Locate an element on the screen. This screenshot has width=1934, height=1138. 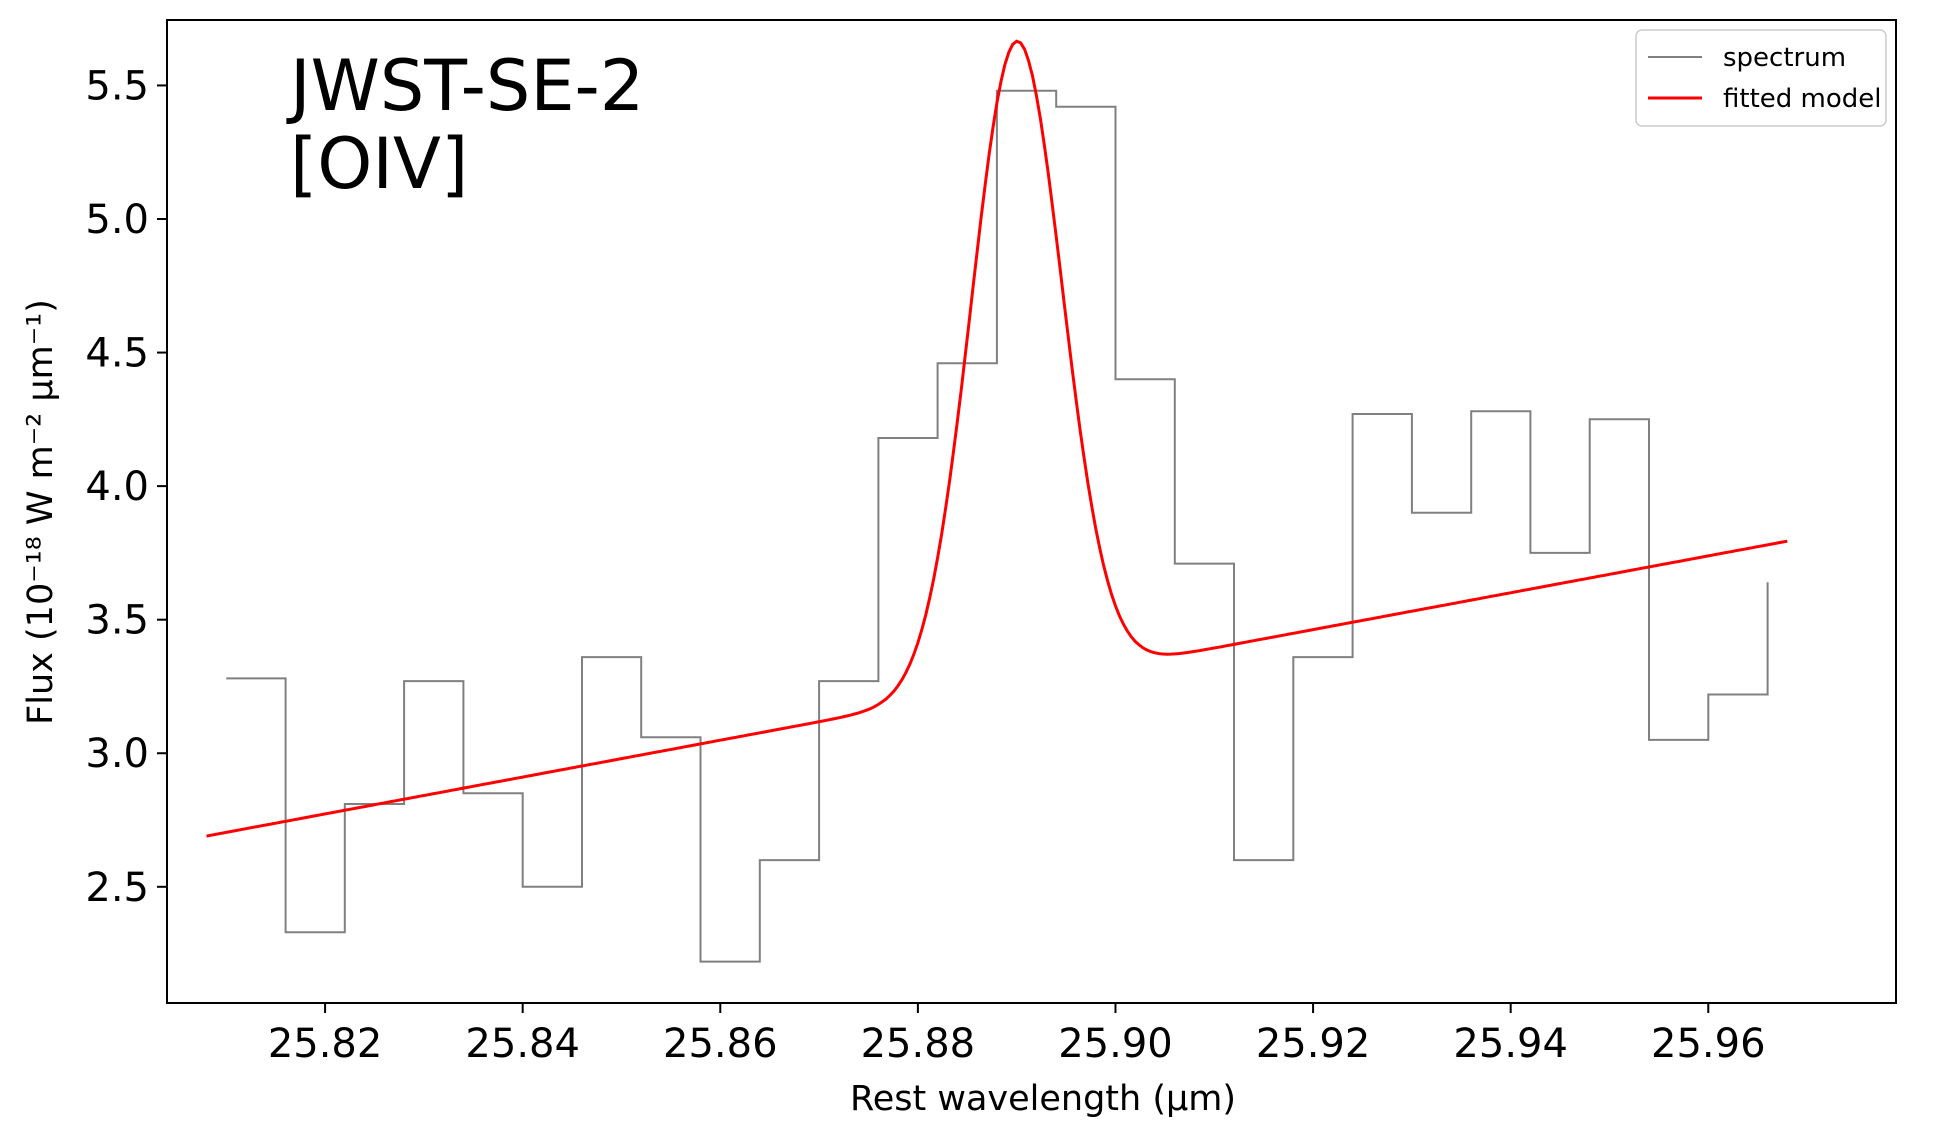
y-tick-label: 2.5 is located at coordinates (117, 888).